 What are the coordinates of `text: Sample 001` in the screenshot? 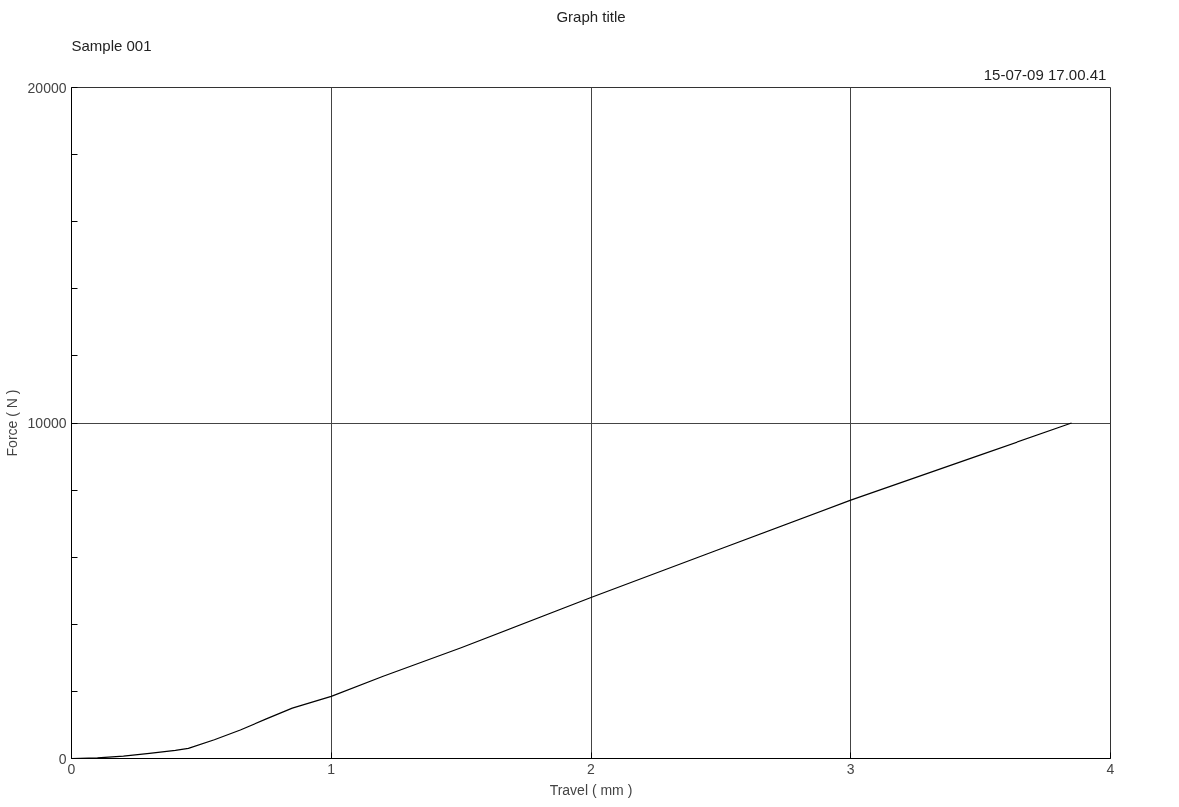 It's located at (111, 45).